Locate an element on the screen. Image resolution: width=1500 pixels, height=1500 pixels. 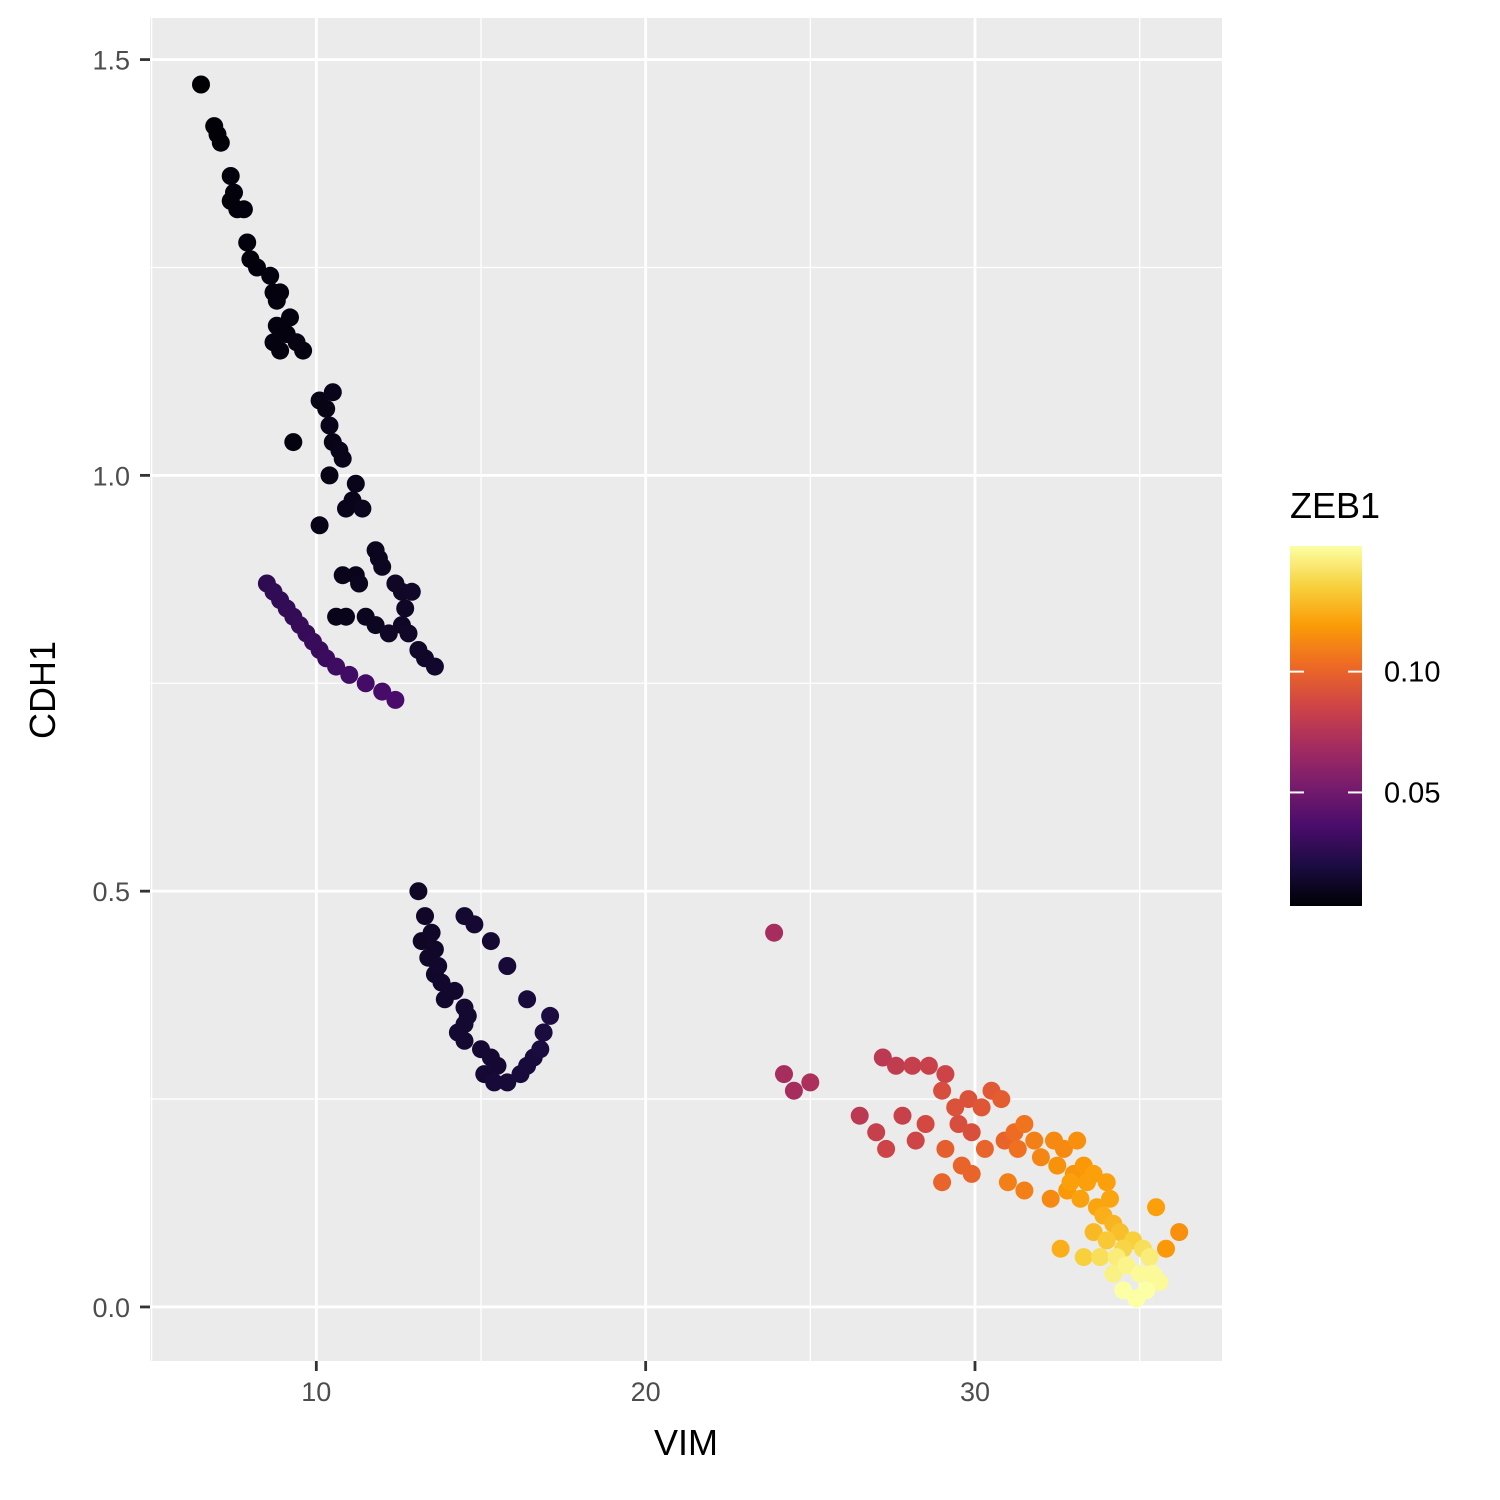
x-axis-title: VIM is located at coordinates (686, 1442).